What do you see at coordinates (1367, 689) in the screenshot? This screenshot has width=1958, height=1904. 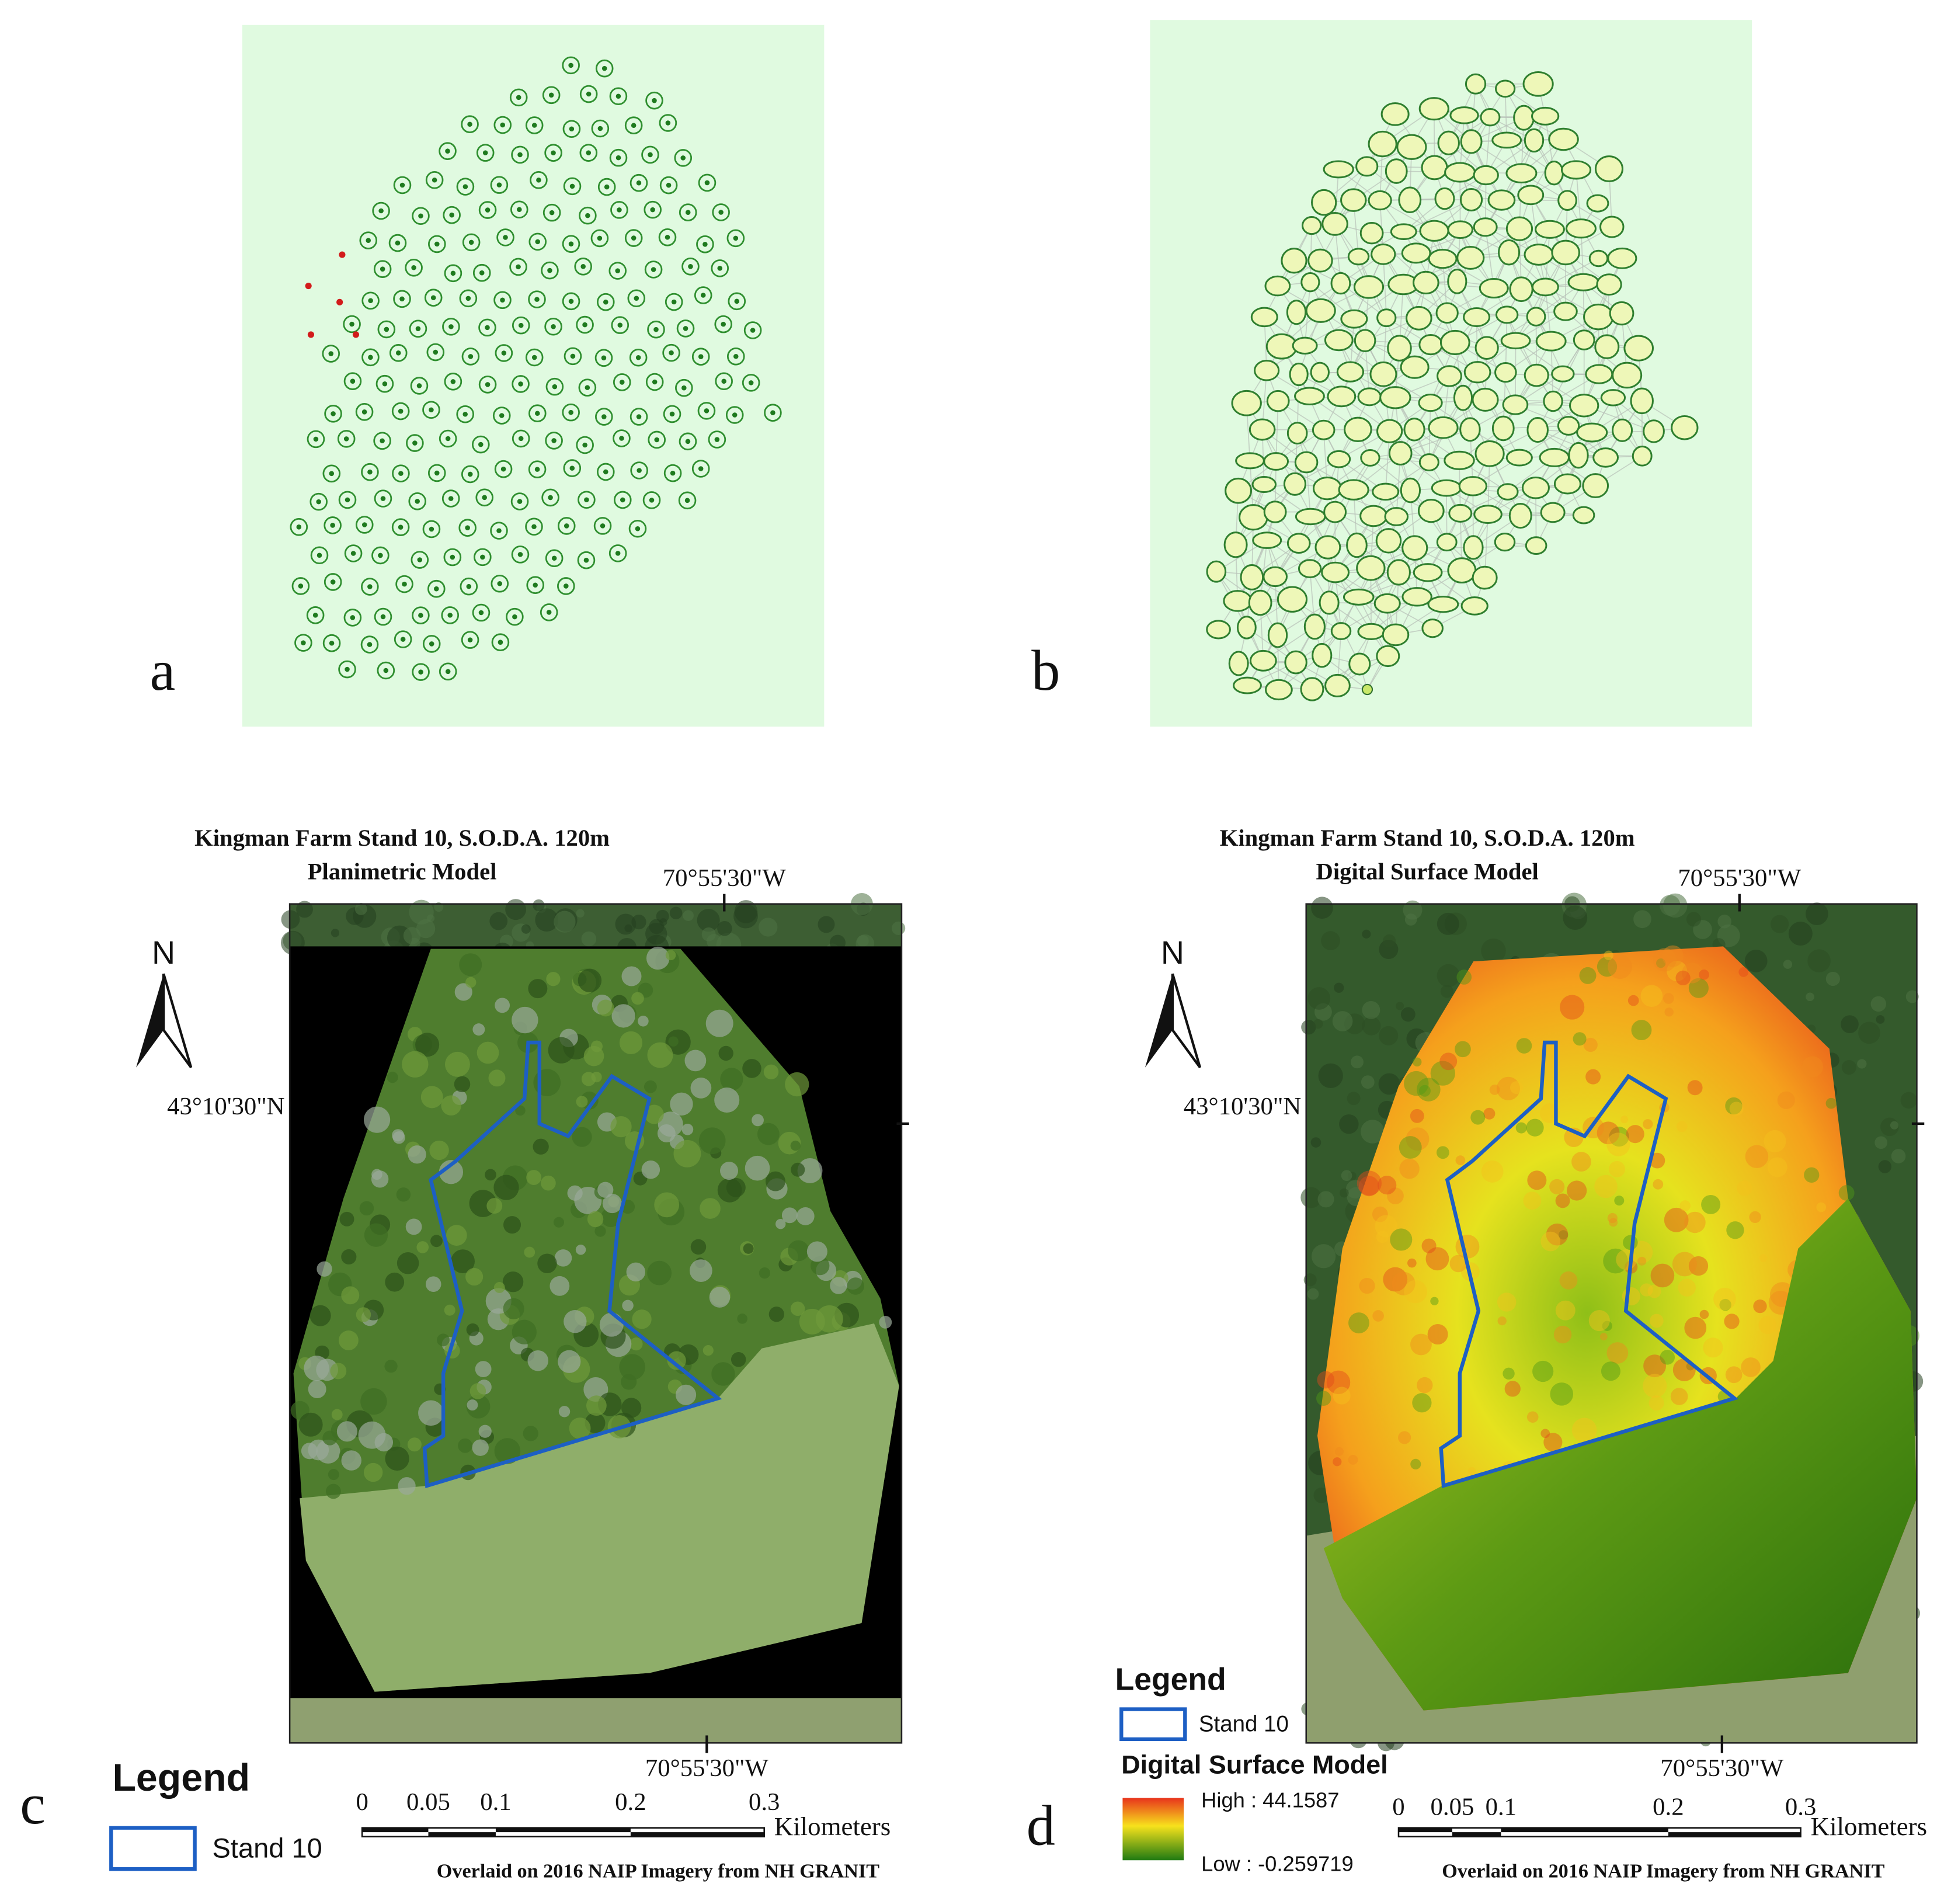 I see `camera-point` at bounding box center [1367, 689].